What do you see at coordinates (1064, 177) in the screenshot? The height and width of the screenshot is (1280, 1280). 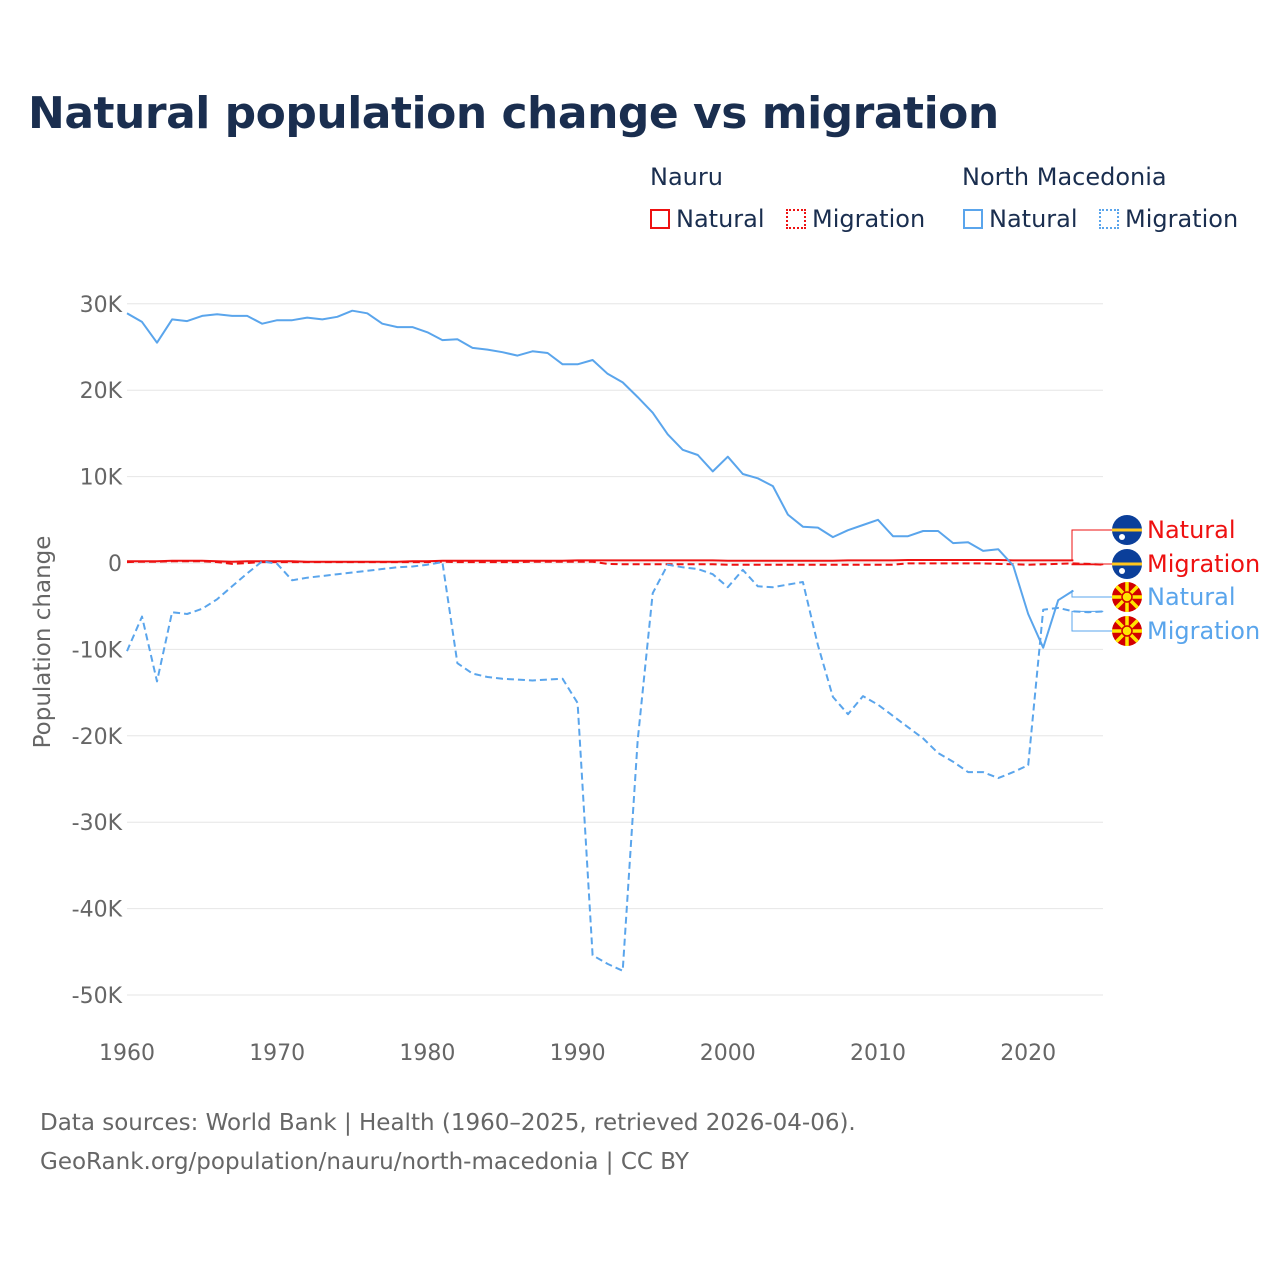 I see `legend-group-north-macedonia: North Macedonia` at bounding box center [1064, 177].